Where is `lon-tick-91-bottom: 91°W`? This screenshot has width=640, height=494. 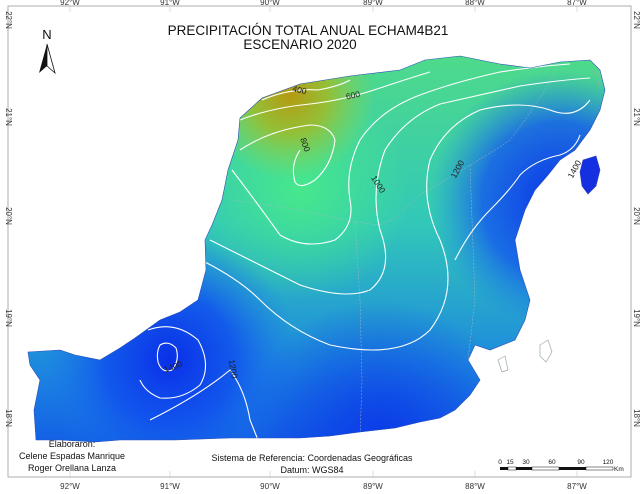 lon-tick-91-bottom: 91°W is located at coordinates (170, 486).